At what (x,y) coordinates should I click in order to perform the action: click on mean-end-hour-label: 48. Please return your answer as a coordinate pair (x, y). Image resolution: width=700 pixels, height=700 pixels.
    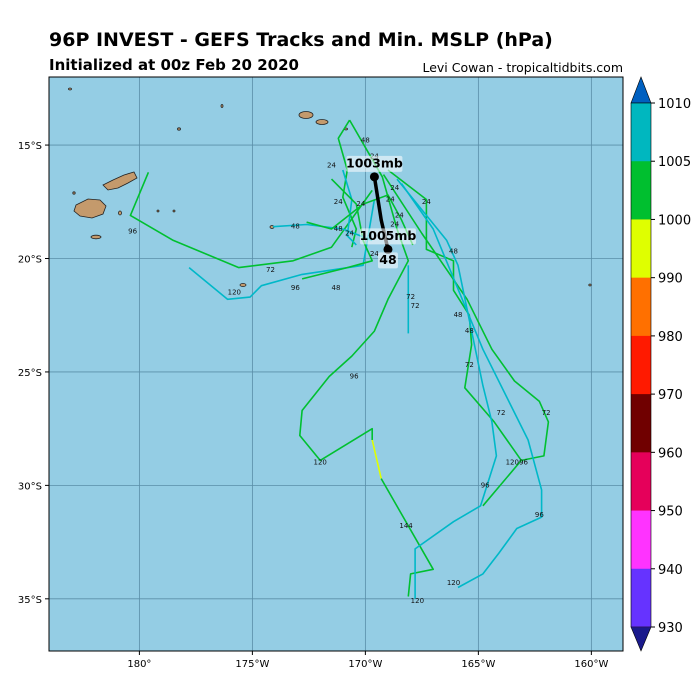
    Looking at the image, I should click on (387, 259).